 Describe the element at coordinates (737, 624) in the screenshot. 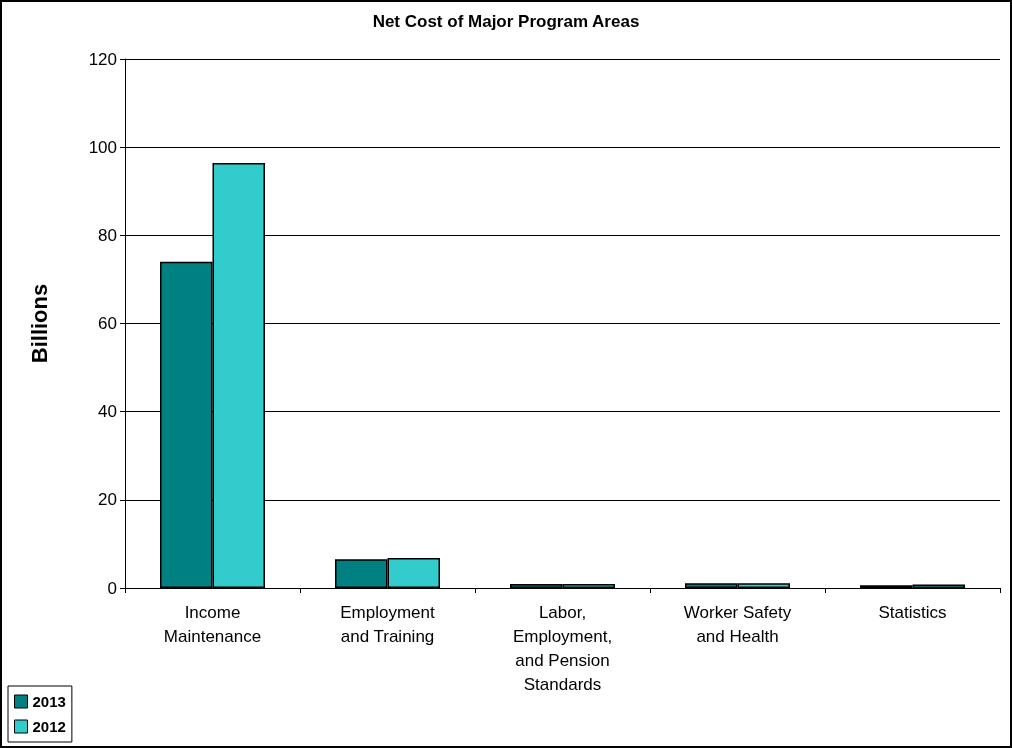

I see `x-tick-label: Worker Safety and Health` at that location.